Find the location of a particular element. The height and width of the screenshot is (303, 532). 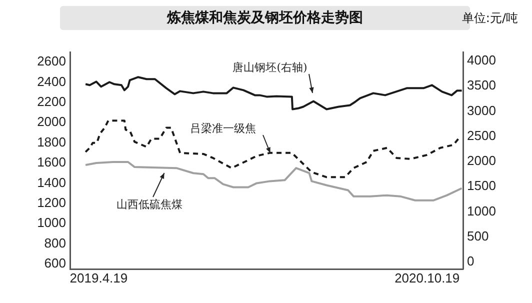

y-tick-label: 1000 is located at coordinates (51, 222).